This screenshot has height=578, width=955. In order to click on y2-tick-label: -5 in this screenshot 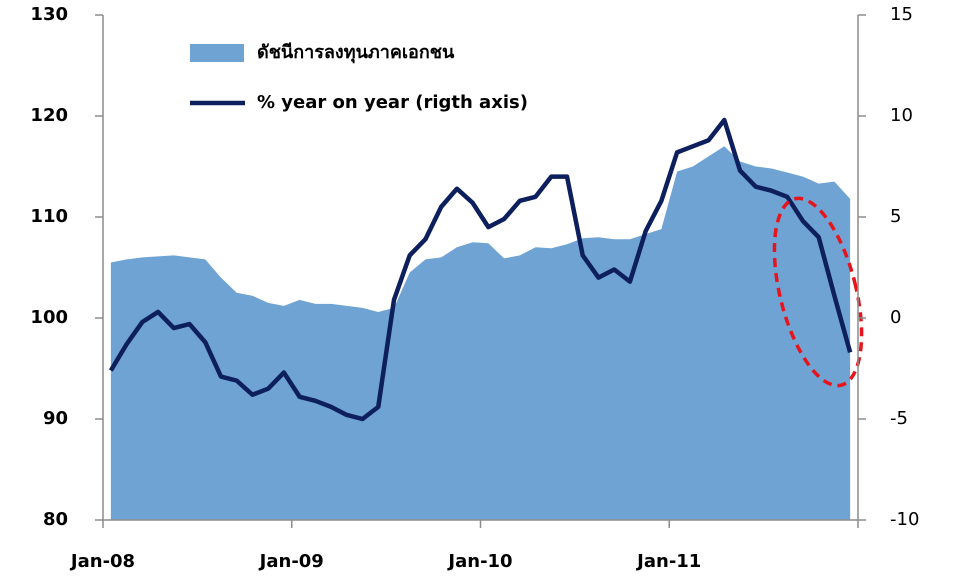, I will do `click(899, 418)`.